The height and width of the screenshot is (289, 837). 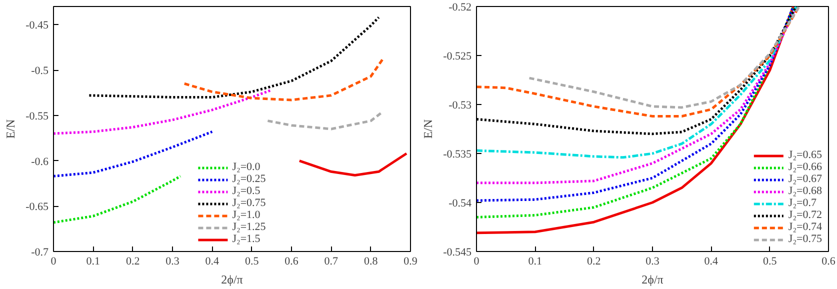 I want to click on legend-label: J₂=0.67, so click(x=805, y=179).